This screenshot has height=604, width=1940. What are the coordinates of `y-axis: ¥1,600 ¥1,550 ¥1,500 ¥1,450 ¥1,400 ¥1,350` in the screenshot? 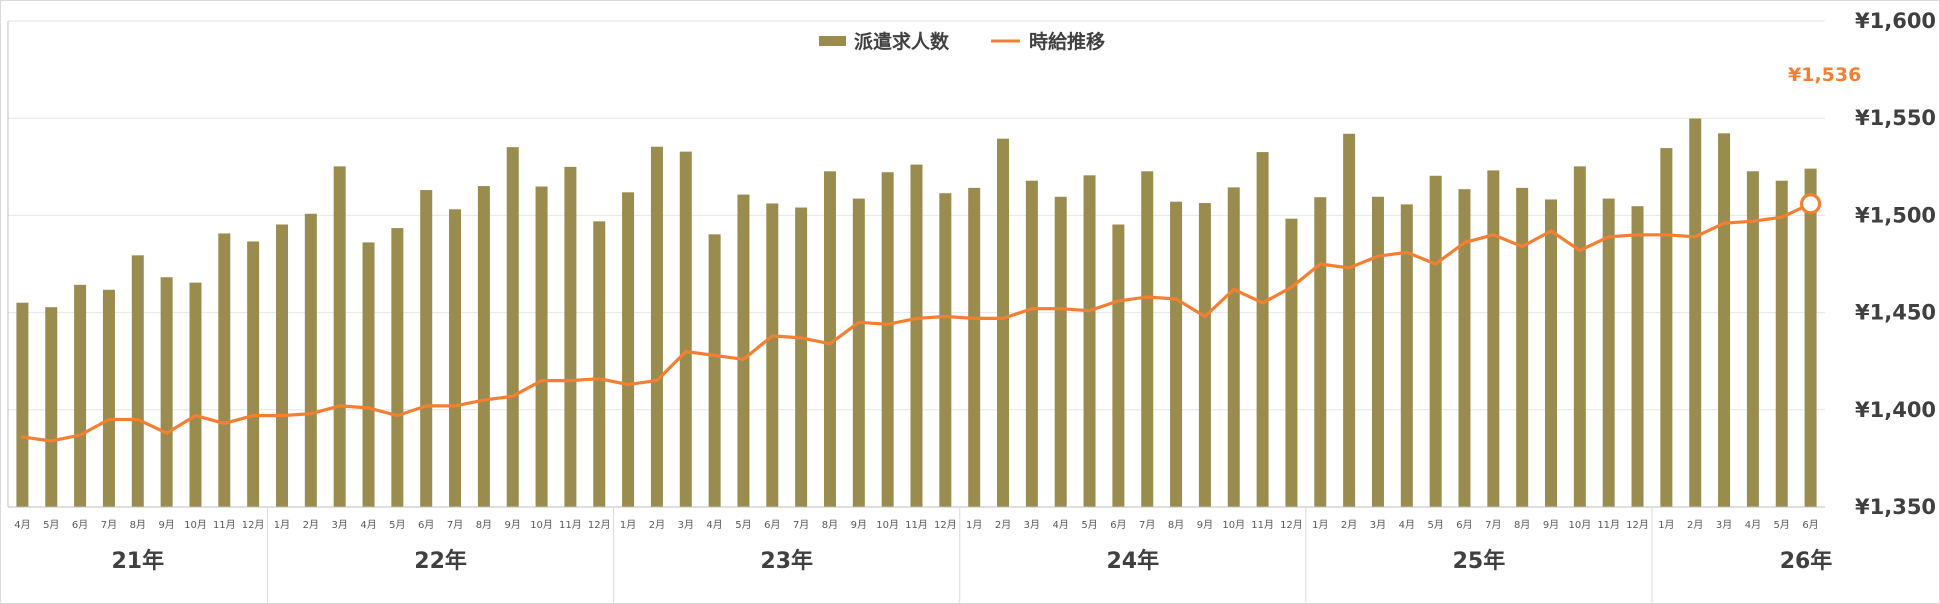 It's located at (1895, 264).